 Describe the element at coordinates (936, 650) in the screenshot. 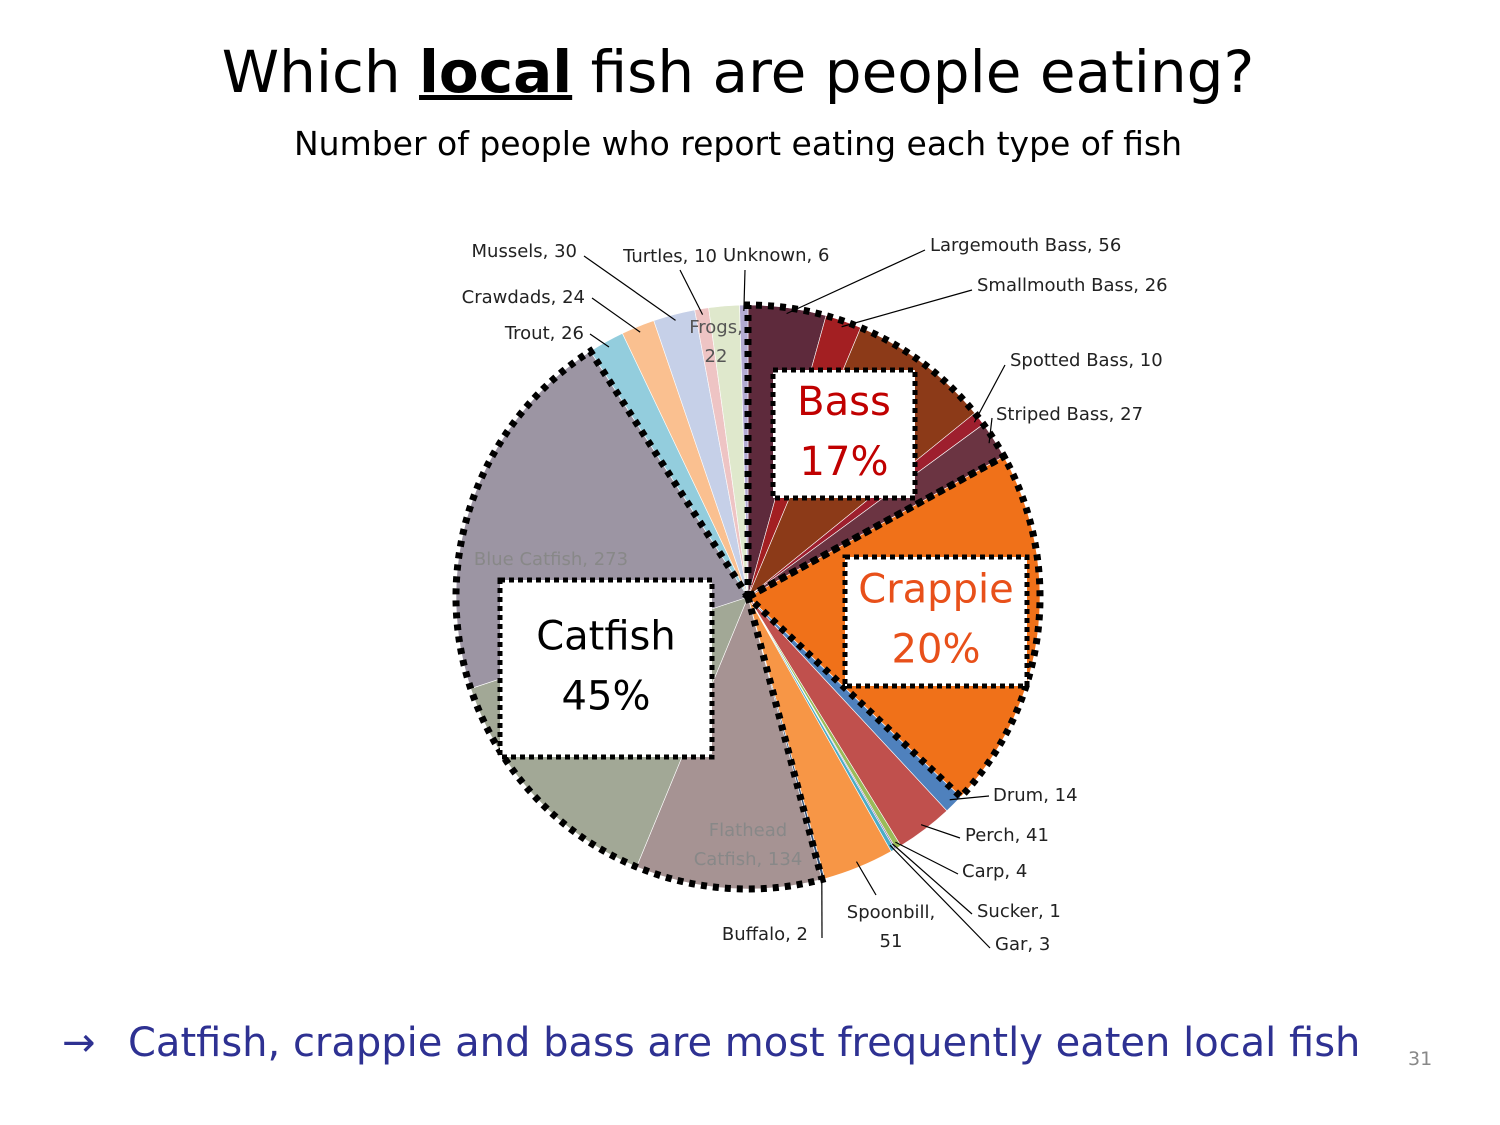

I see `annotation-text: 20%` at that location.